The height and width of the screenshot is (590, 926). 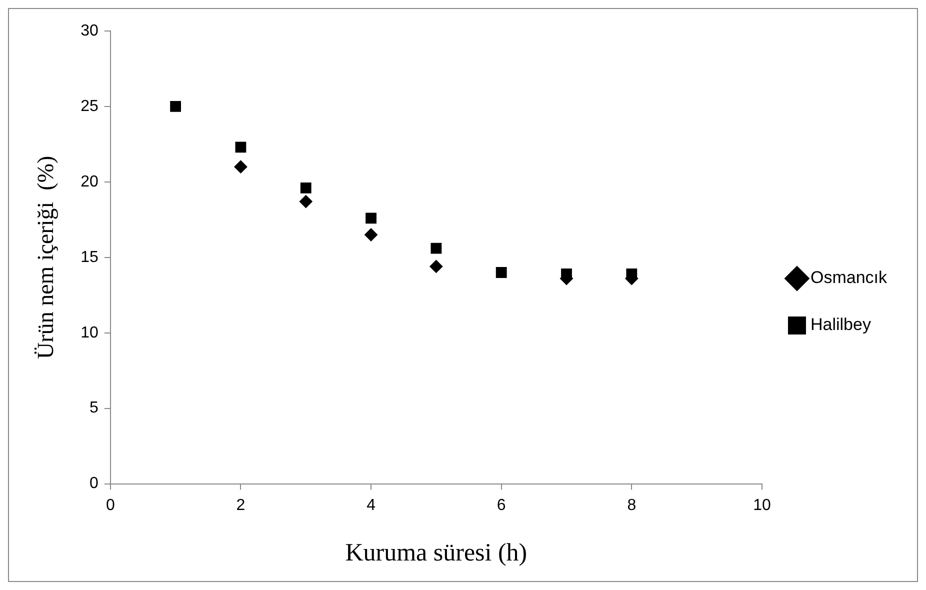 What do you see at coordinates (110, 505) in the screenshot?
I see `x-tick-label: 0` at bounding box center [110, 505].